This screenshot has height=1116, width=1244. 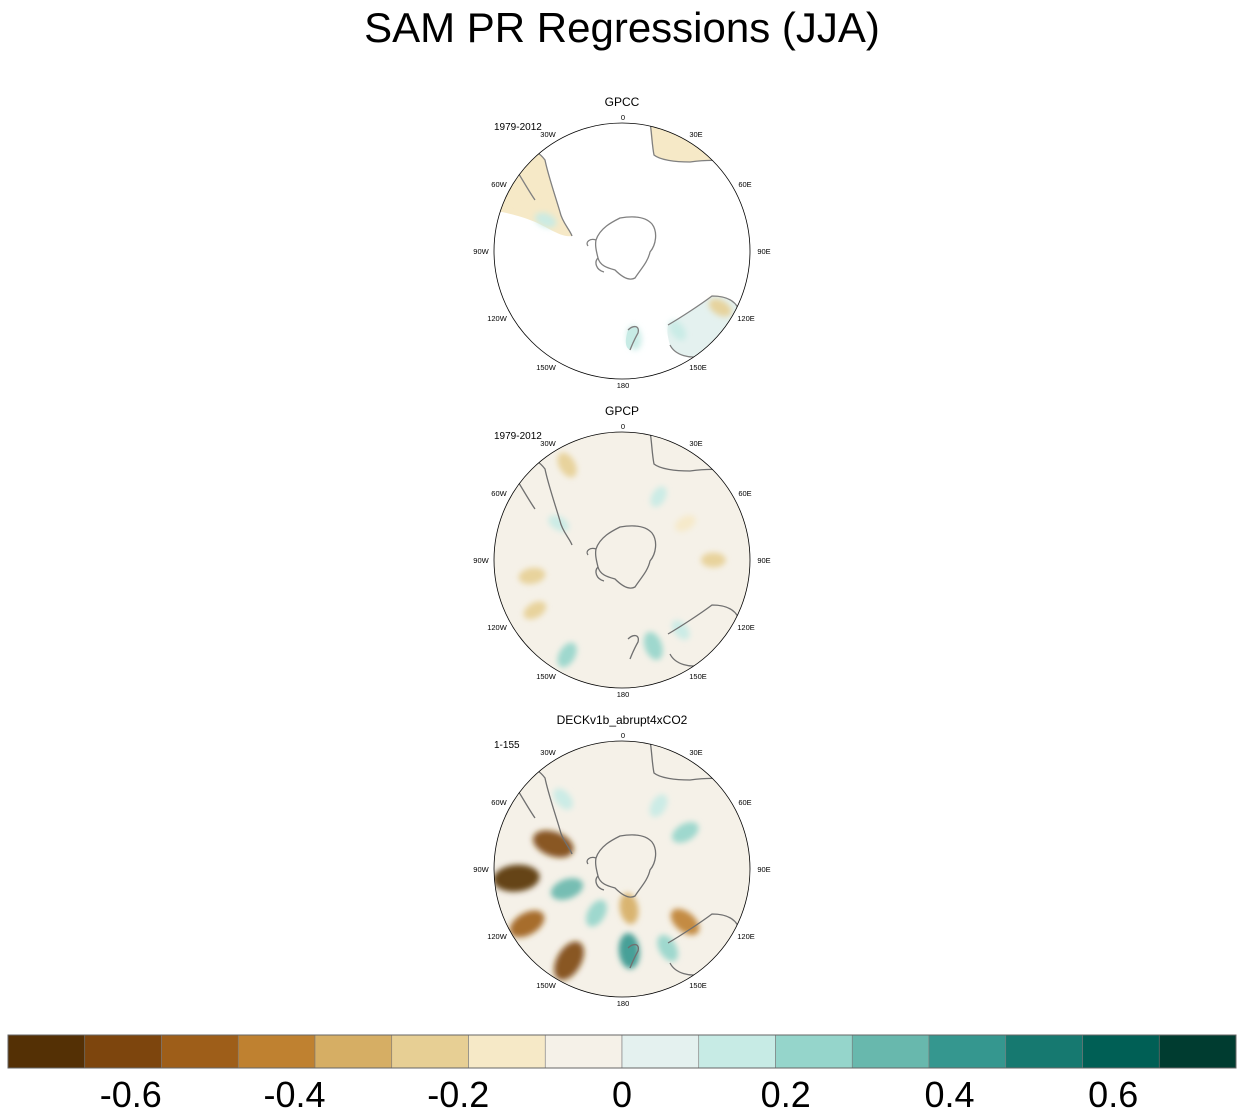 What do you see at coordinates (1113, 1094) in the screenshot?
I see `colorbar-tick-label: 0.6` at bounding box center [1113, 1094].